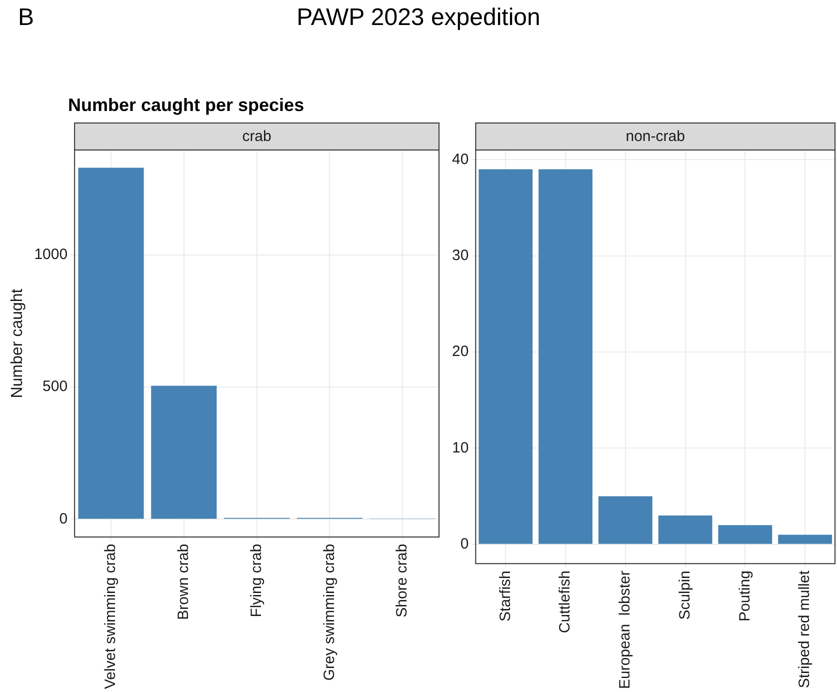  Describe the element at coordinates (111, 617) in the screenshot. I see `x-tick-label: Velvet swimming crab` at that location.